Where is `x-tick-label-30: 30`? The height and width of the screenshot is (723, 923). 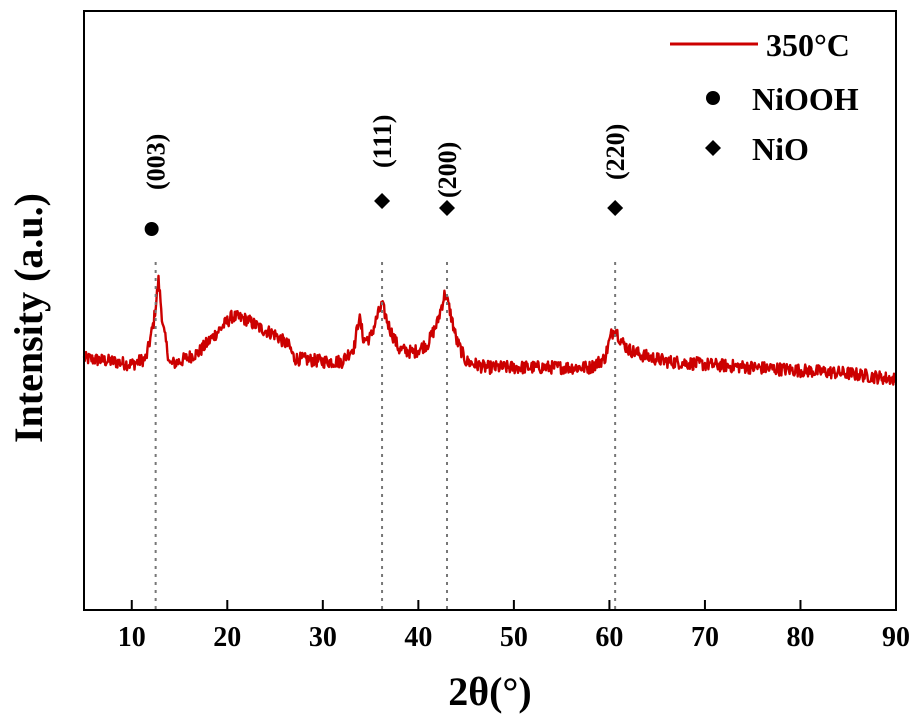
x-tick-label-30: 30 is located at coordinates (323, 637).